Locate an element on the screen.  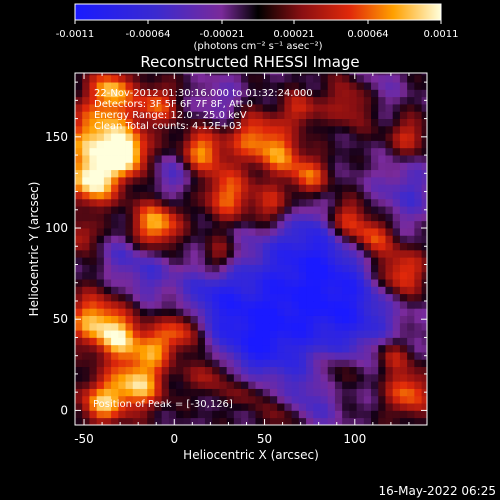
chart-title: Reconstructed RHESSI Image is located at coordinates (249, 62).